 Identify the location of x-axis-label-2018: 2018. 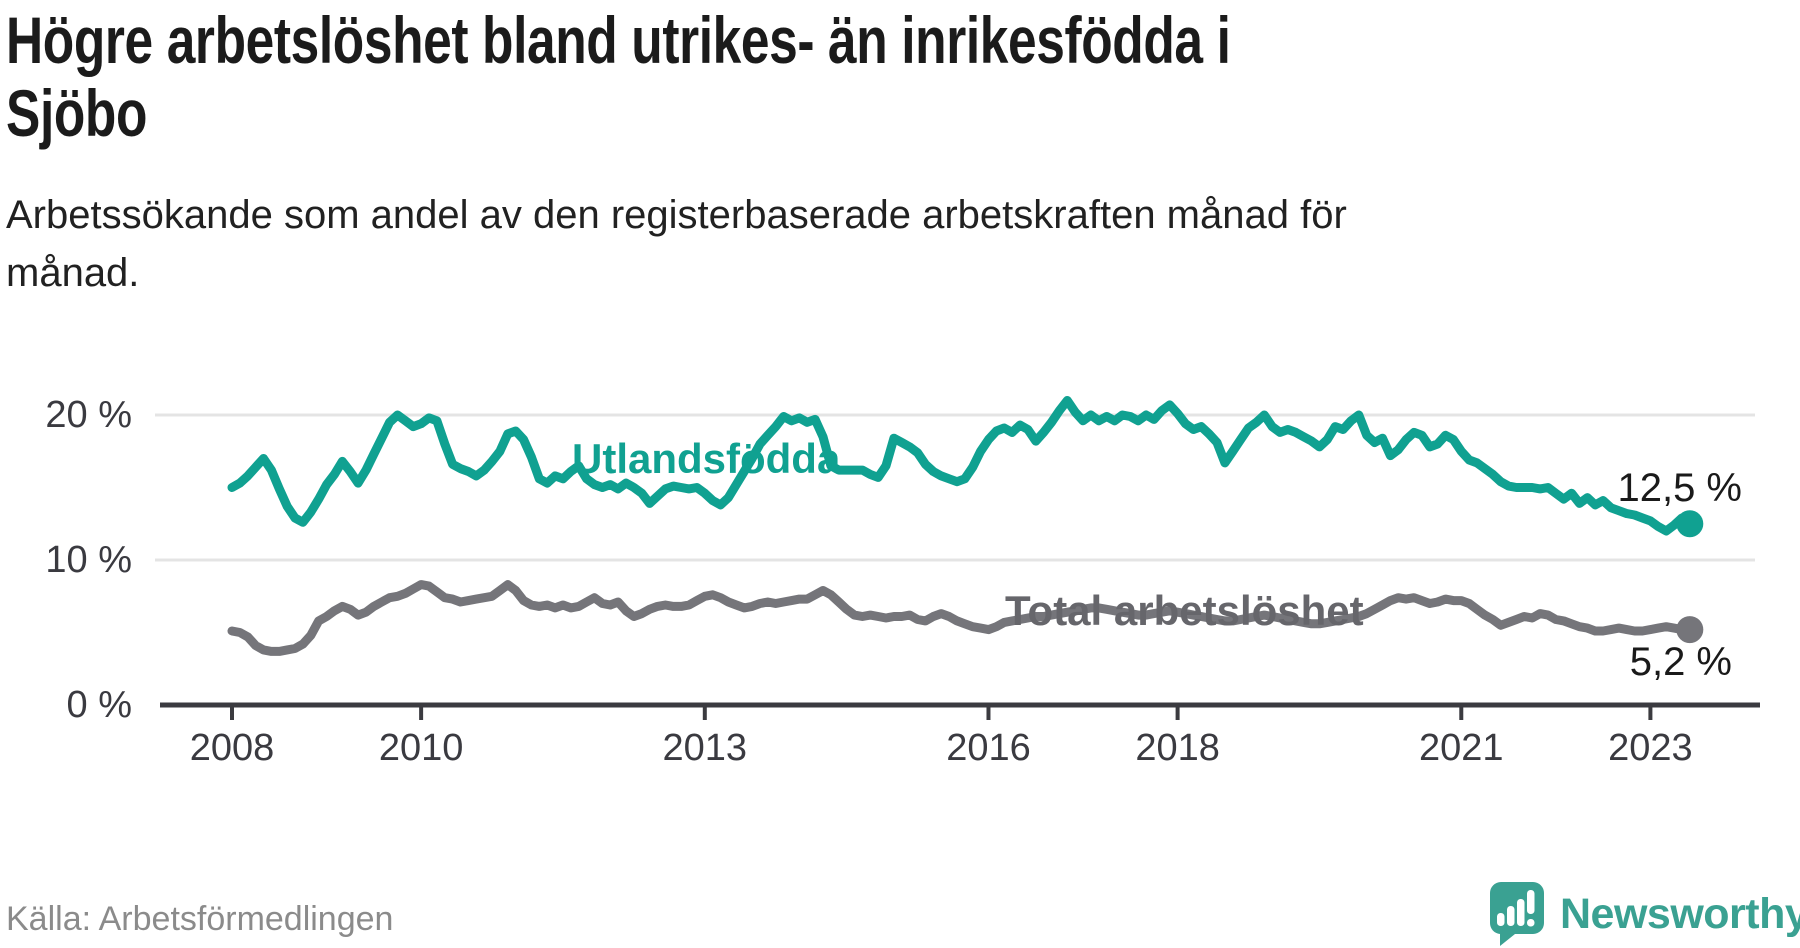
(1177, 748).